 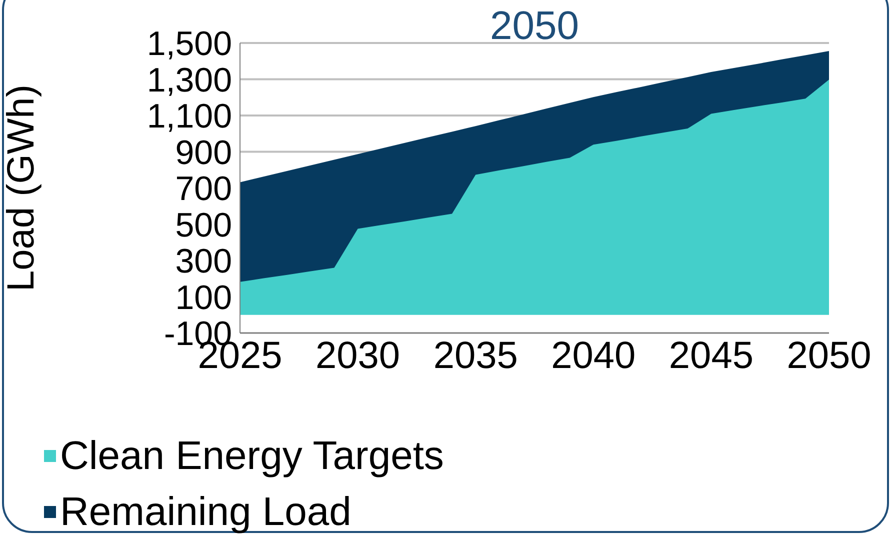 What do you see at coordinates (203, 189) in the screenshot?
I see `y-tick-label: 700` at bounding box center [203, 189].